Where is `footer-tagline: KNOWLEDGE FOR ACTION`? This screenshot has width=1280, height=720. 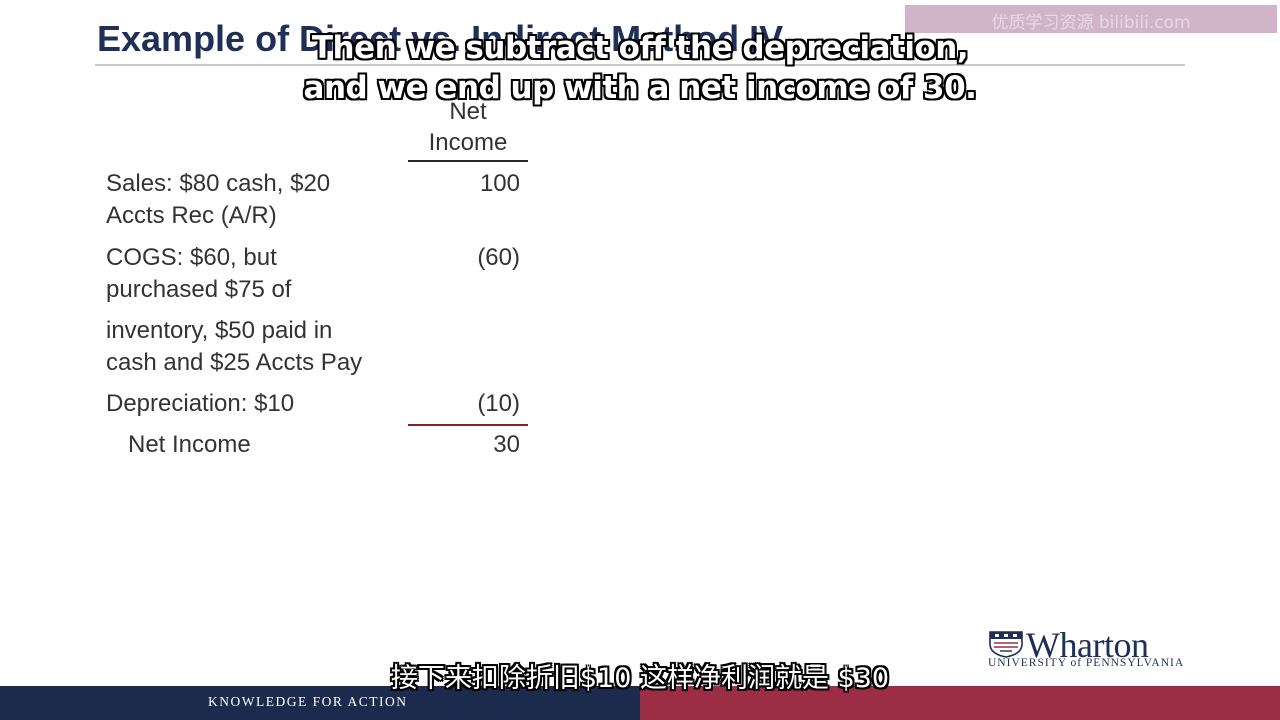 footer-tagline: KNOWLEDGE FOR ACTION is located at coordinates (308, 701).